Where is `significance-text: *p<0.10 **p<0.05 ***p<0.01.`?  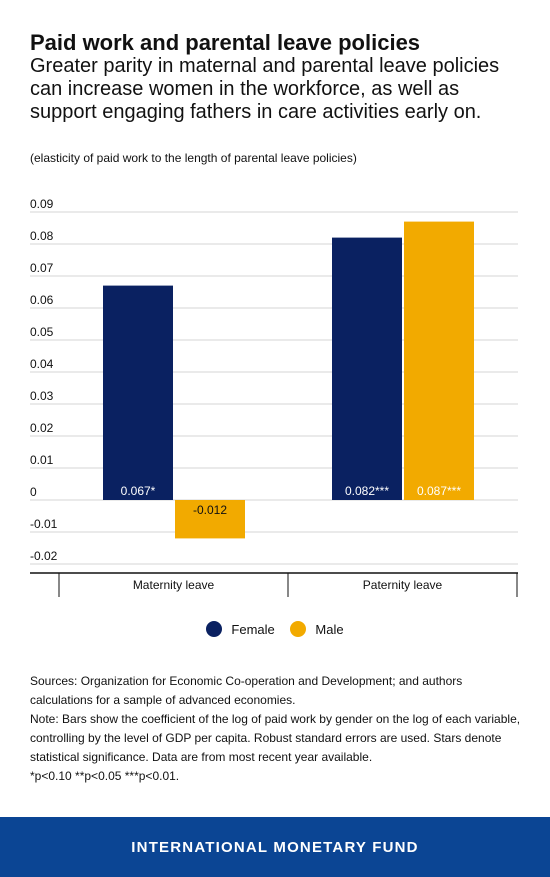 significance-text: *p<0.10 **p<0.05 ***p<0.01. is located at coordinates (105, 776).